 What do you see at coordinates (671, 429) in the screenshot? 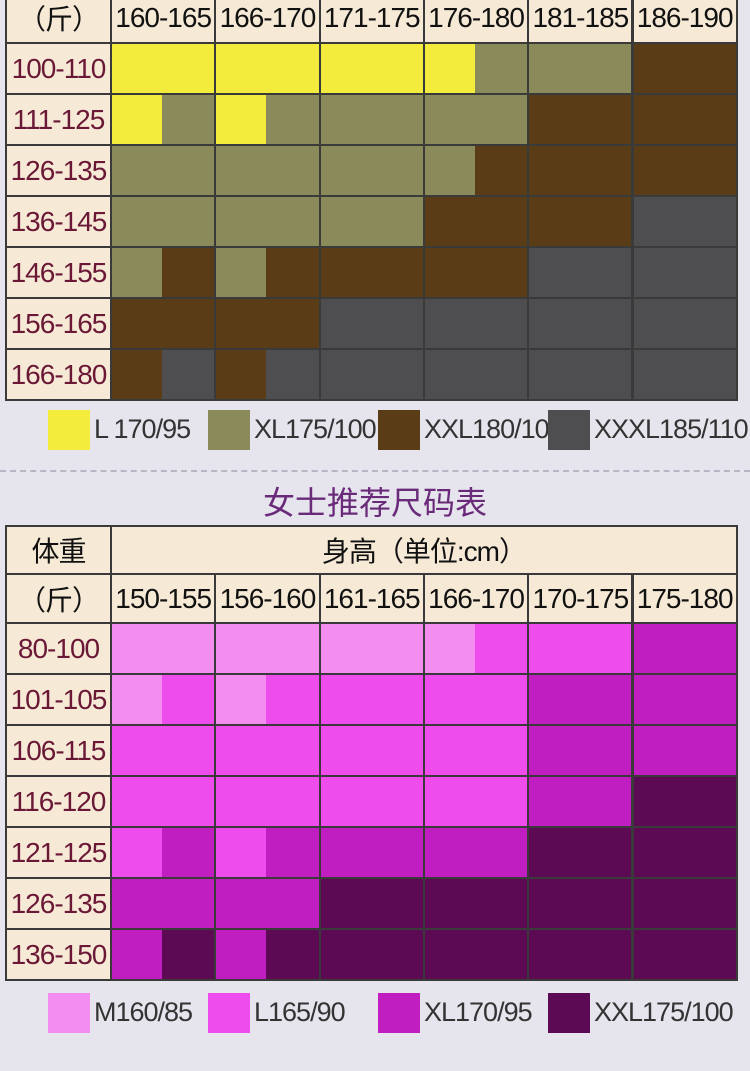
I see `legend-label: XXXL185/110` at bounding box center [671, 429].